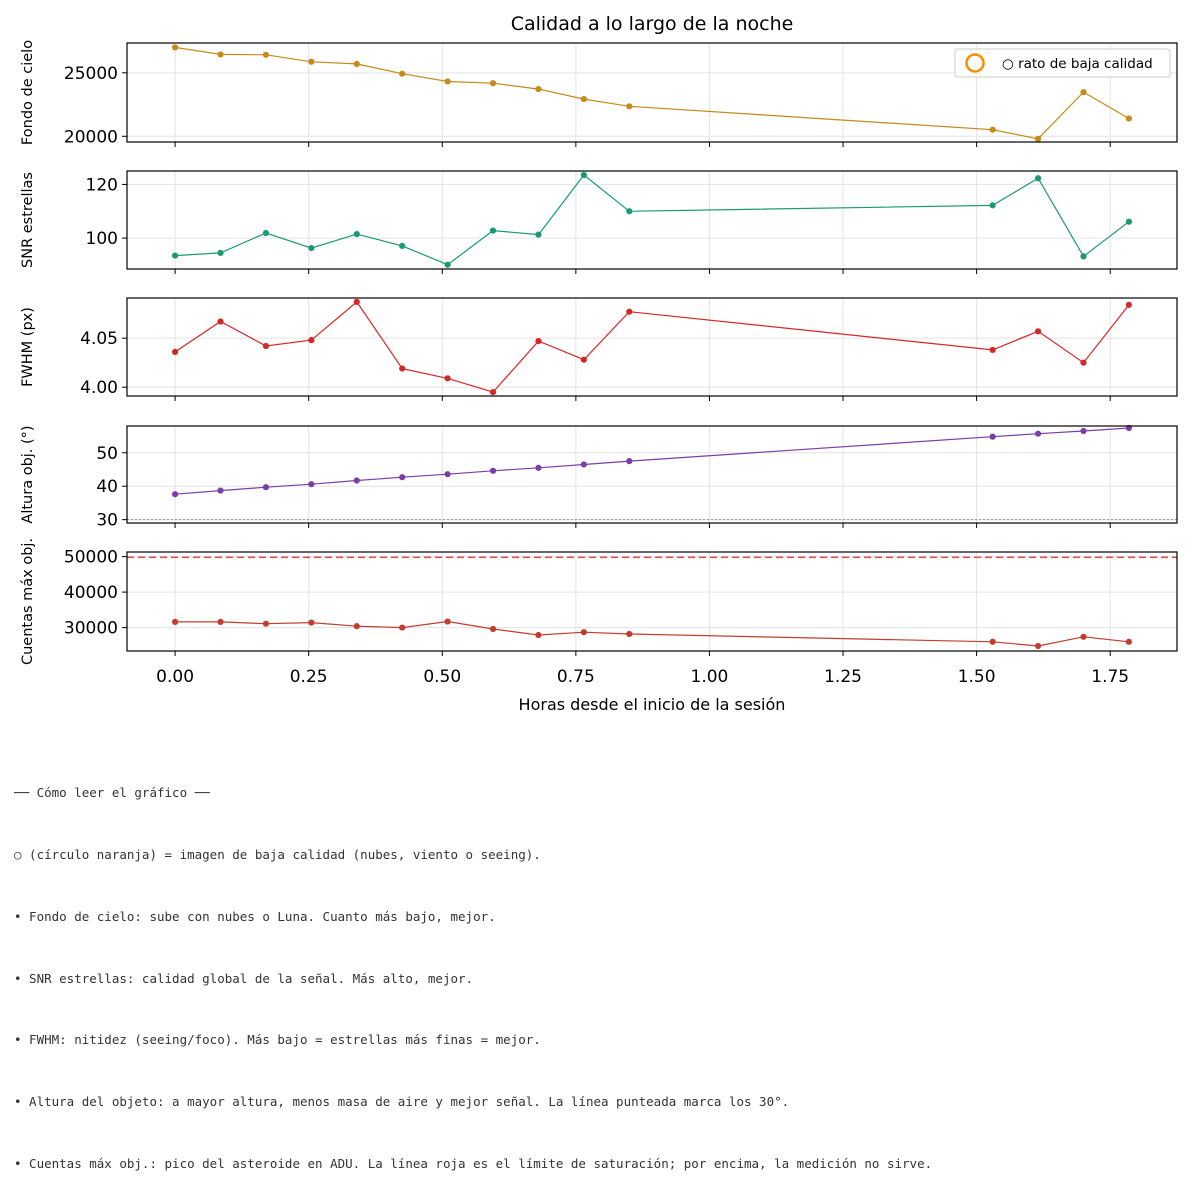 This screenshot has height=1195, width=1193. What do you see at coordinates (91, 558) in the screenshot?
I see `y-tick-label: 50000` at bounding box center [91, 558].